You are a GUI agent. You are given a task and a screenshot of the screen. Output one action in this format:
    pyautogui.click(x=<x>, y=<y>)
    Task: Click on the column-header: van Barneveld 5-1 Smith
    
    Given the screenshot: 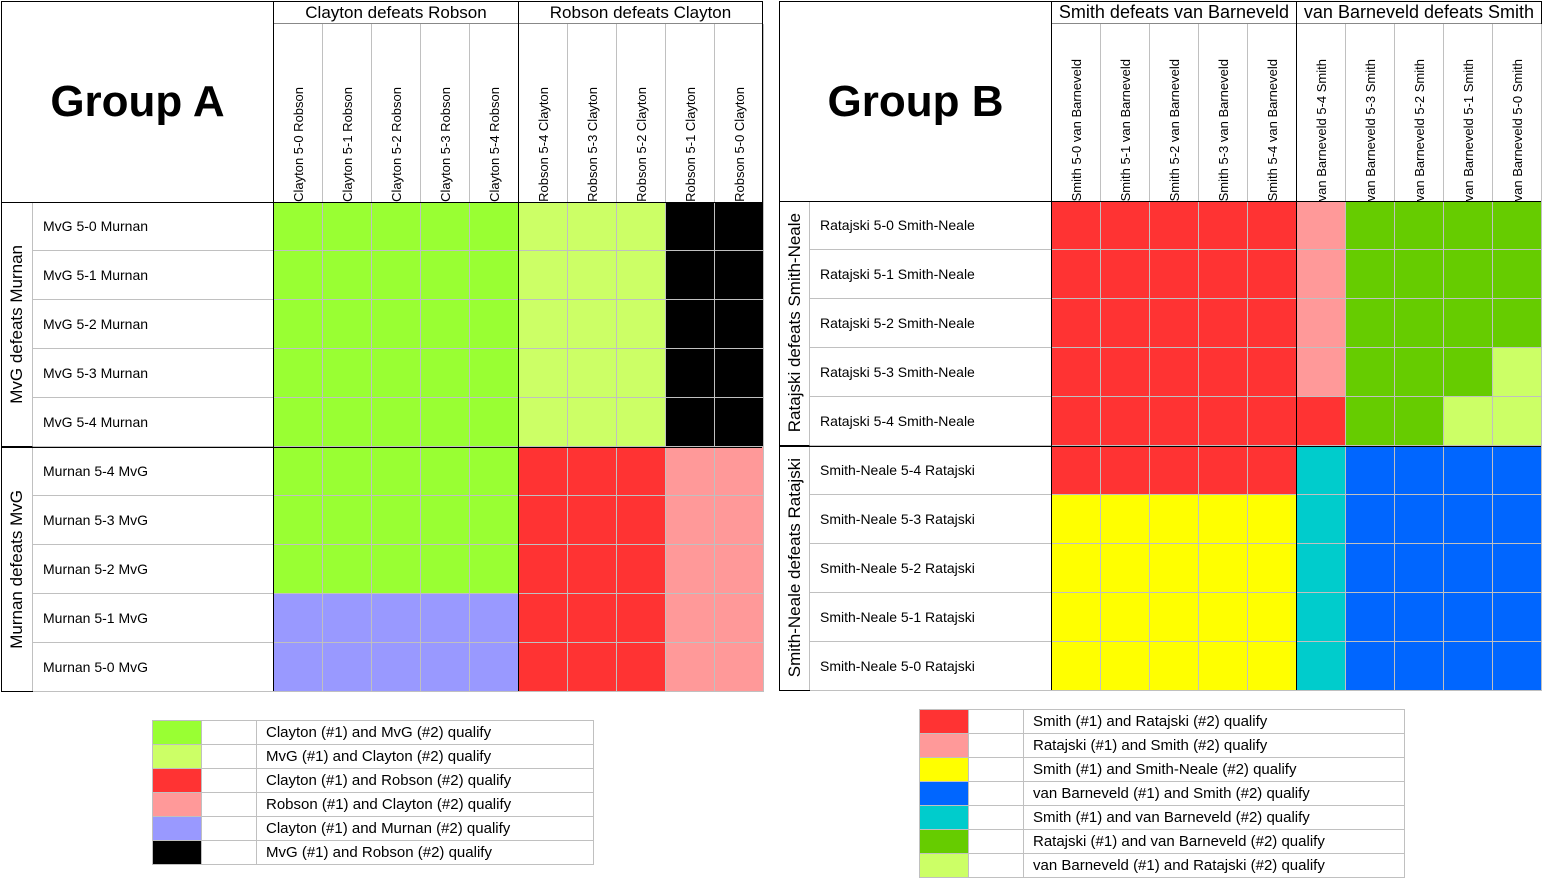 What is the action you would take?
    pyautogui.click(x=1468, y=112)
    